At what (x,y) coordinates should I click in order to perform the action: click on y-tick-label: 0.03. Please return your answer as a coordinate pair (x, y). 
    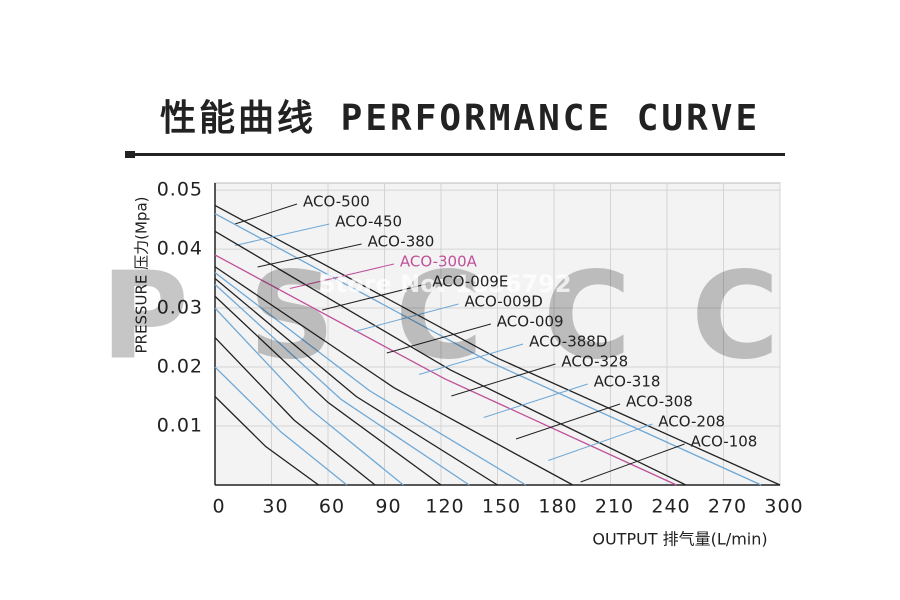
    Looking at the image, I should click on (180, 308).